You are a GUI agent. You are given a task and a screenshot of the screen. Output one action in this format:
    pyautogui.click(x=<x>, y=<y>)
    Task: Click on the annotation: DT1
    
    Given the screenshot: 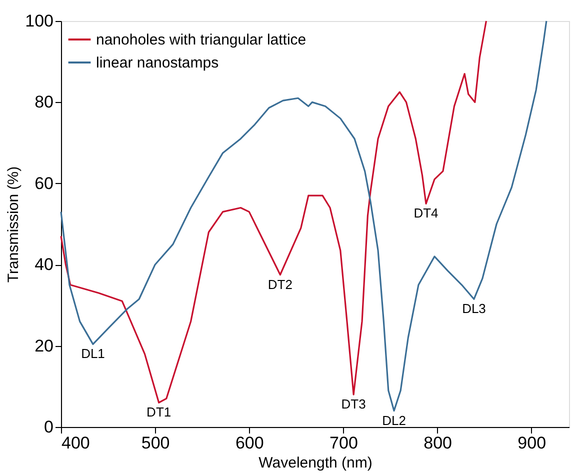 What is the action you would take?
    pyautogui.click(x=159, y=412)
    